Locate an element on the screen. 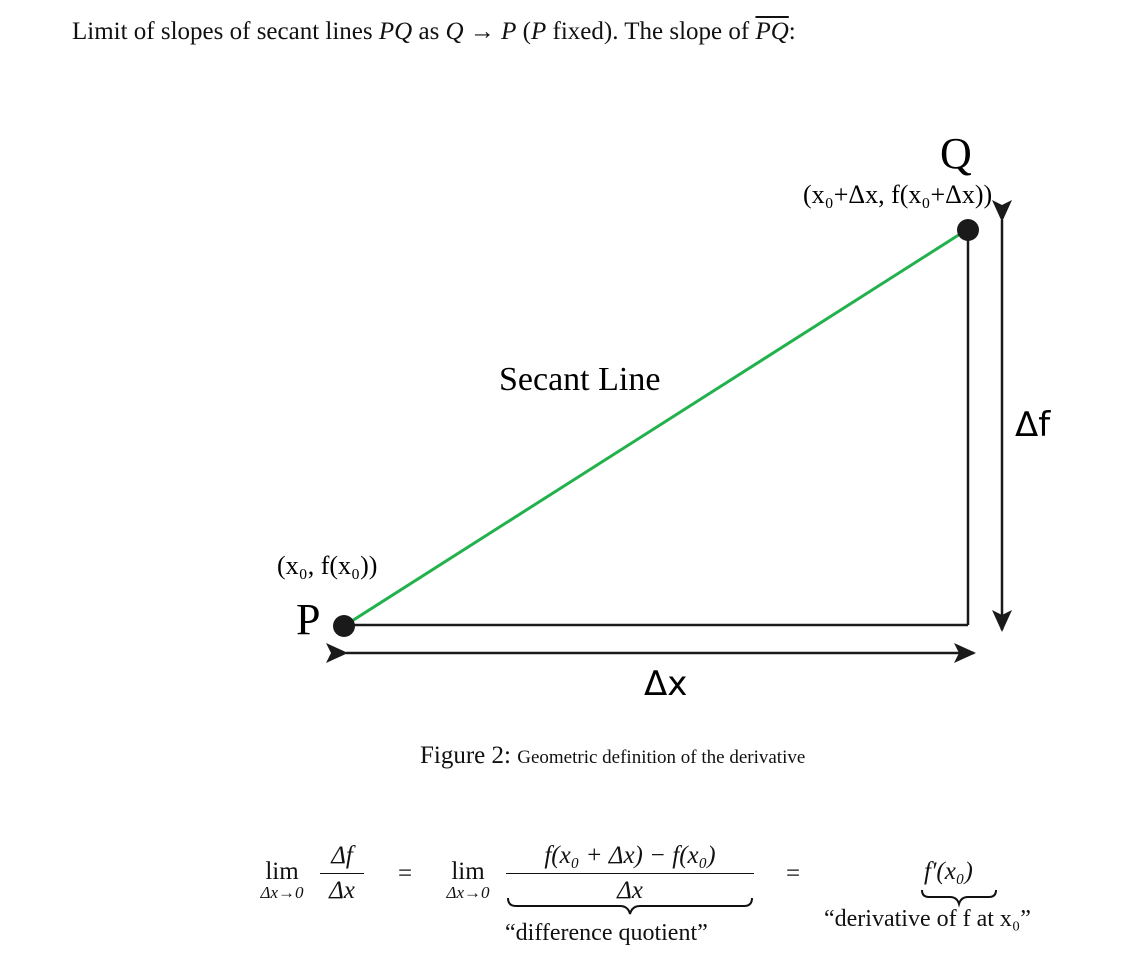 This screenshot has height=960, width=1143. dq-denominator: Δx is located at coordinates (630, 890).